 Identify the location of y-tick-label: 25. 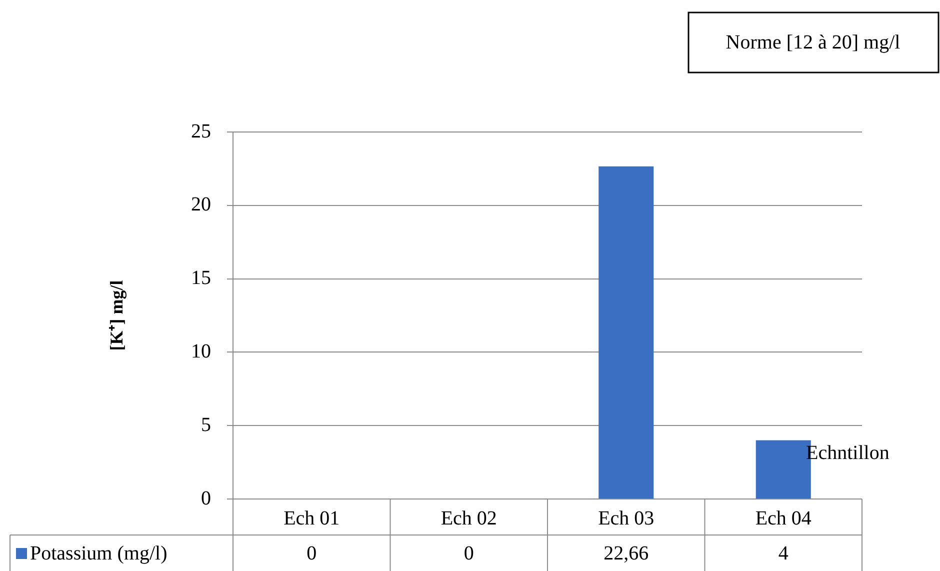
(201, 131).